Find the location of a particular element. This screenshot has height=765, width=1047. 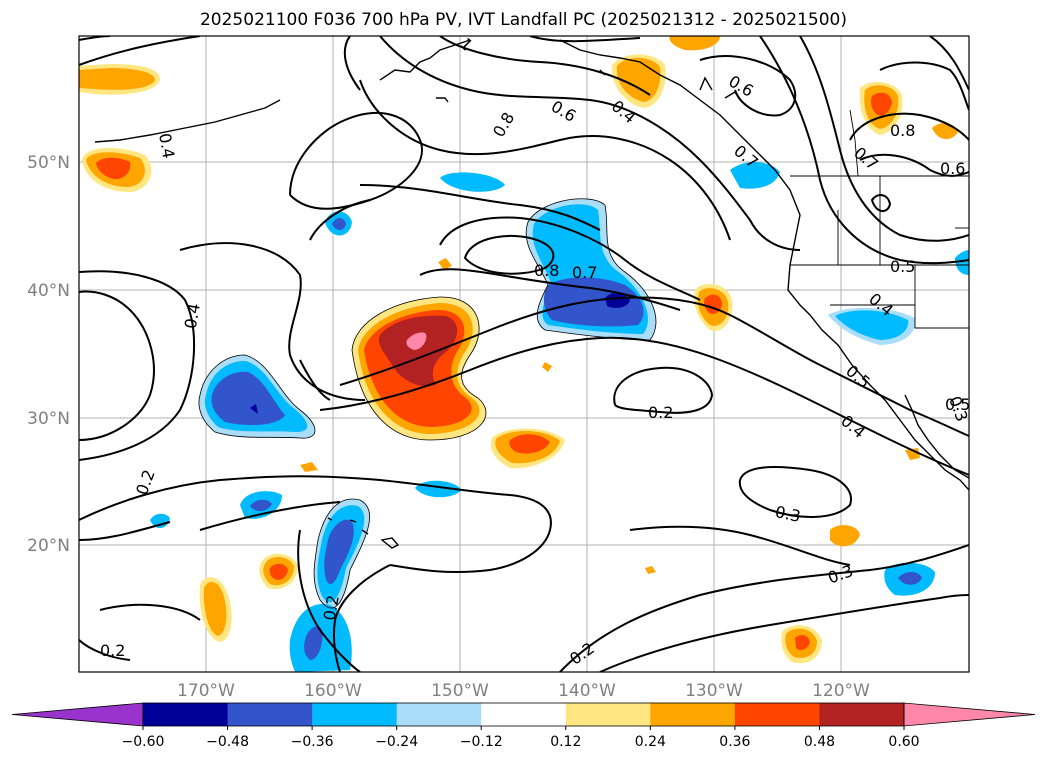

lon-tick-labels: 170°W 160°W 150°W 140°W 130°W 120°W is located at coordinates (523, 691).